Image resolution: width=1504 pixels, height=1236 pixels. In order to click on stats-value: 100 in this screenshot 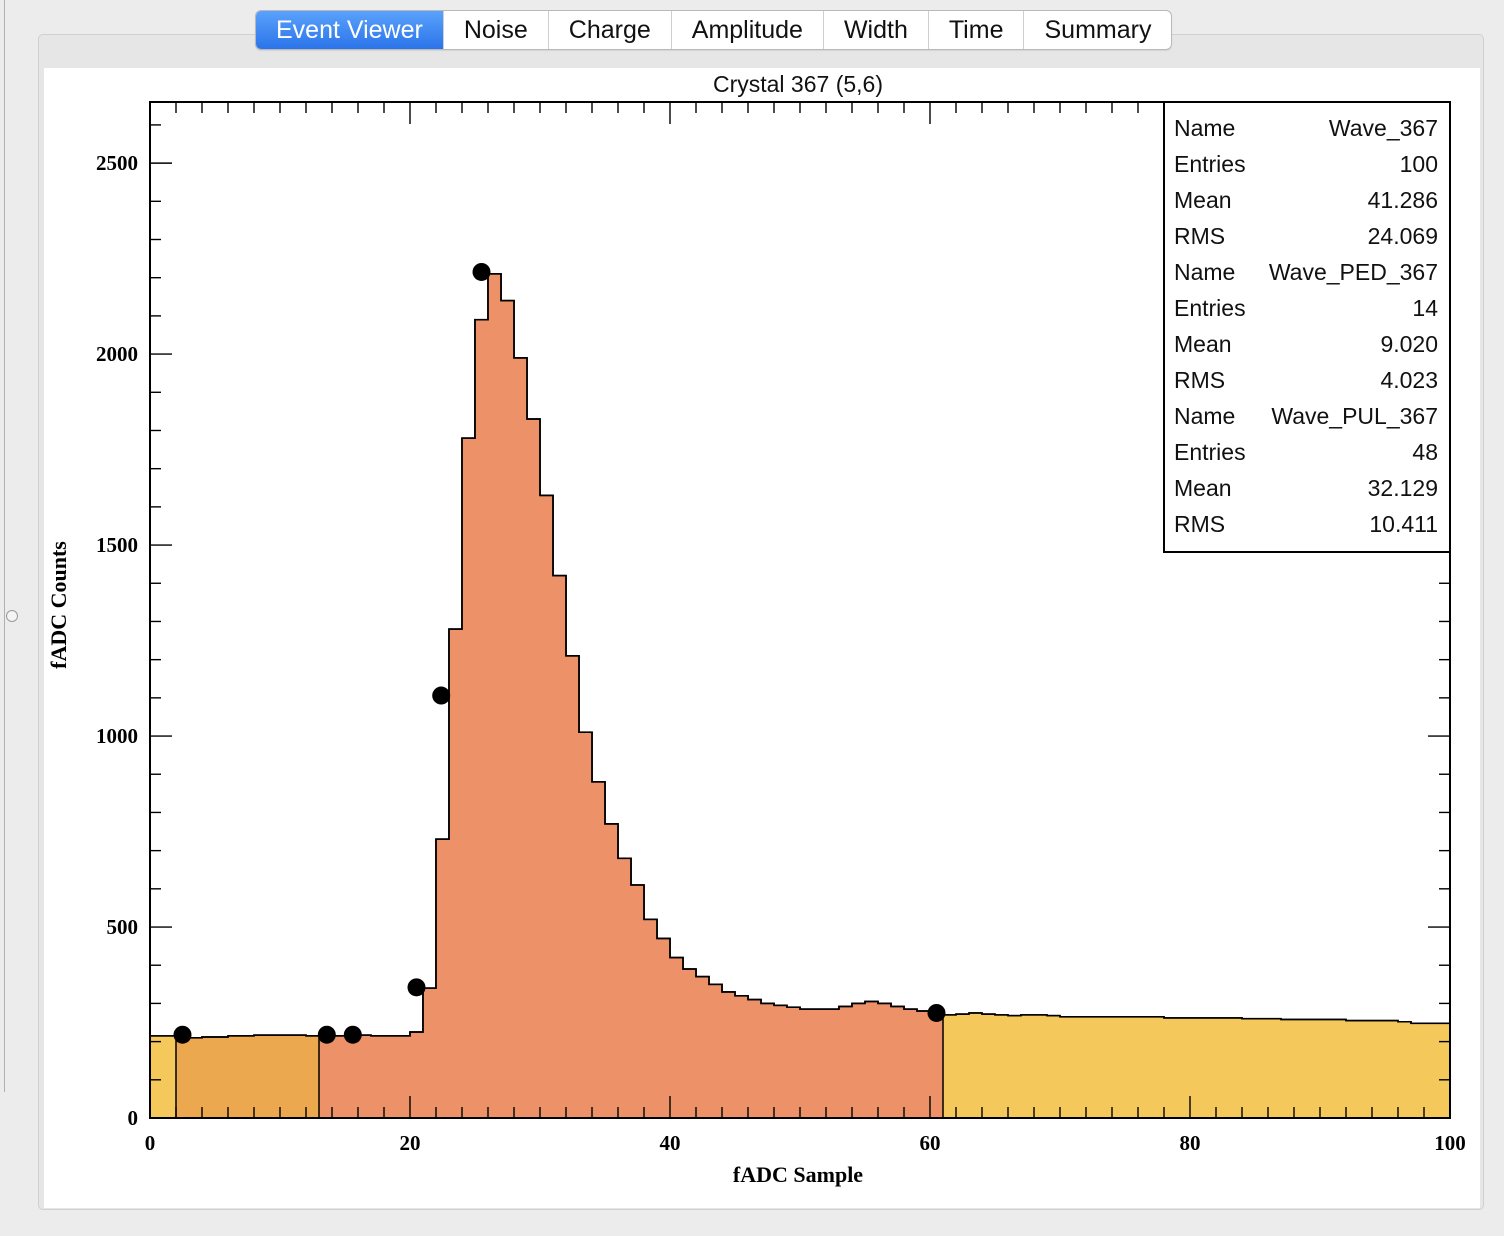, I will do `click(1419, 164)`.